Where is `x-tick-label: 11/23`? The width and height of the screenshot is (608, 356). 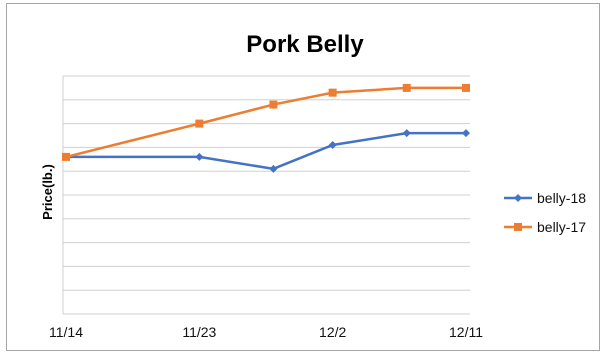
x-tick-label: 11/23 is located at coordinates (199, 332).